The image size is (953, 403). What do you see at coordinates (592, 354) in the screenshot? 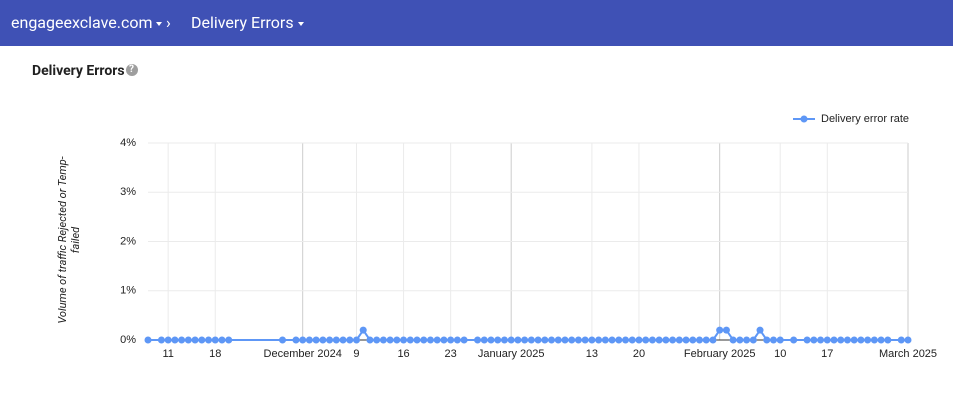
I see `x-tick-label: 13` at bounding box center [592, 354].